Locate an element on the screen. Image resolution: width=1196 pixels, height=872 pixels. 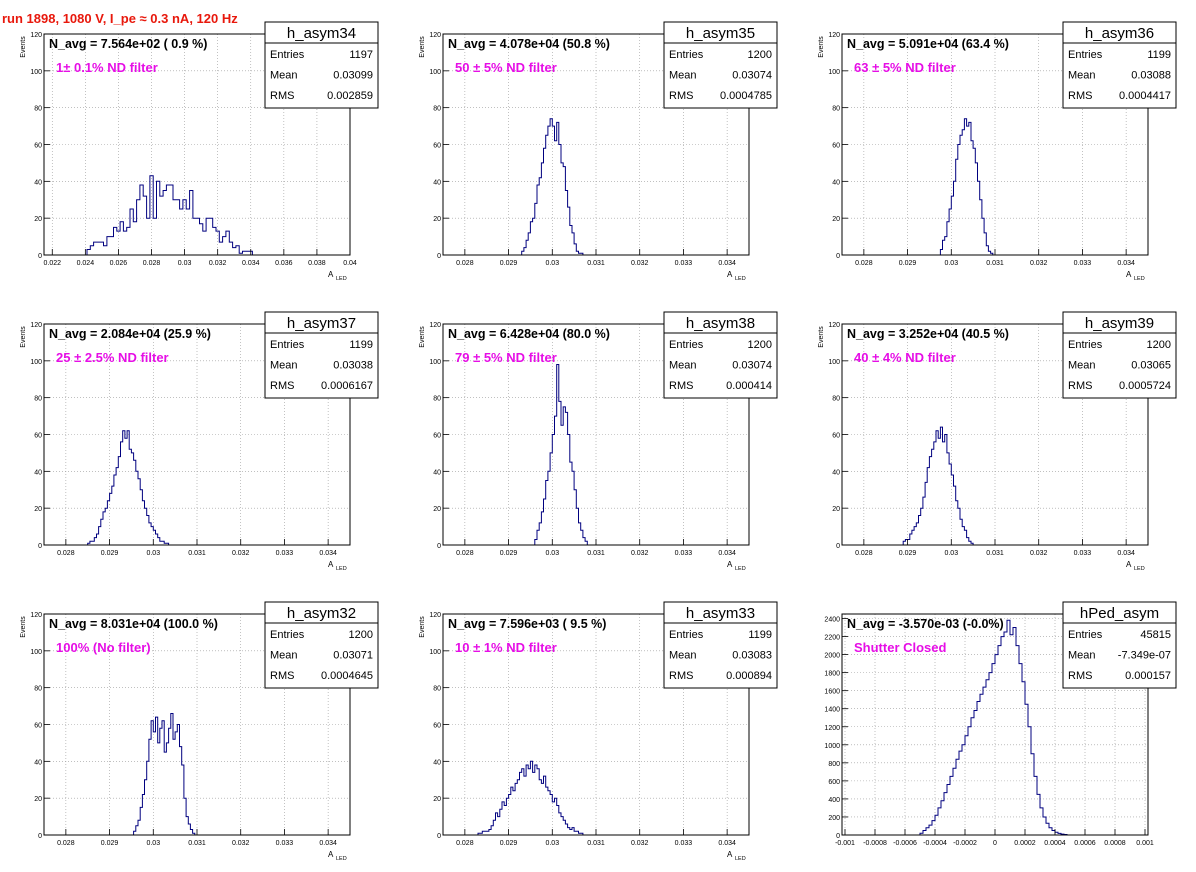
stats-value: 1199 is located at coordinates (361, 345).